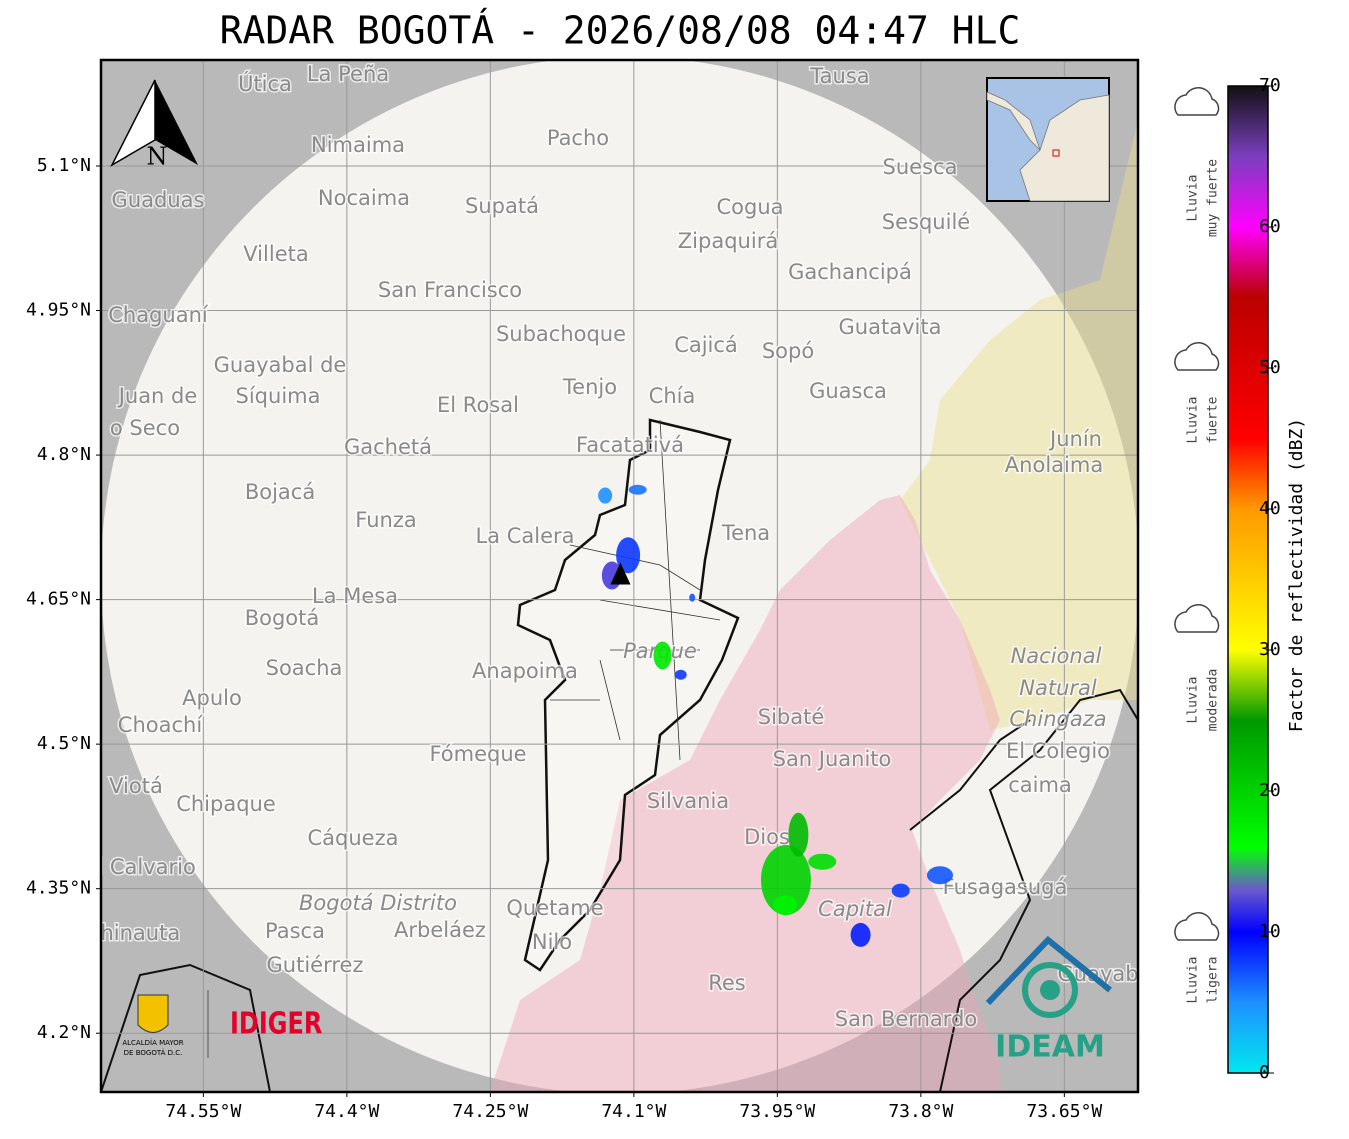 The height and width of the screenshot is (1139, 1349). Describe the element at coordinates (64, 743) in the screenshot. I see `y-tick-label: 4.5°N` at that location.